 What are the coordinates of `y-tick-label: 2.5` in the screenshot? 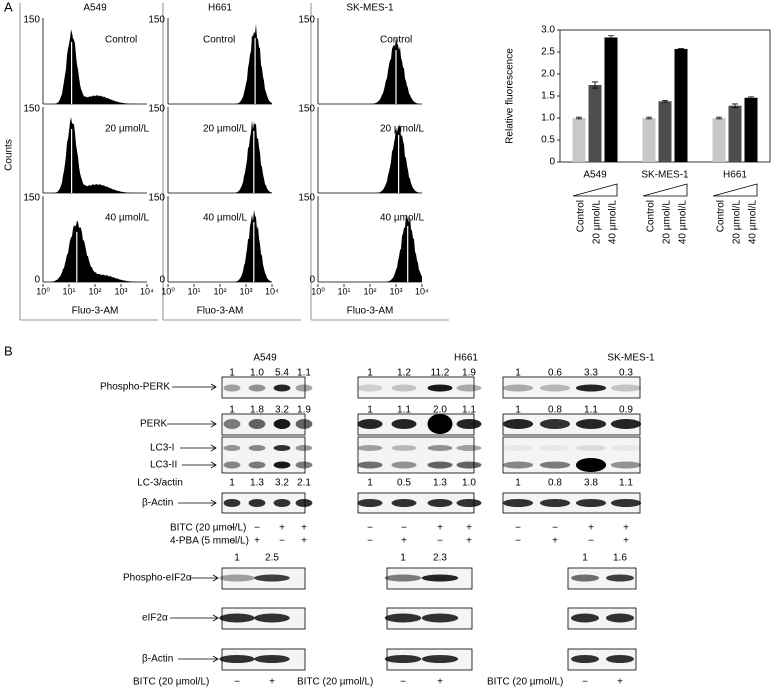 It's located at (548, 52).